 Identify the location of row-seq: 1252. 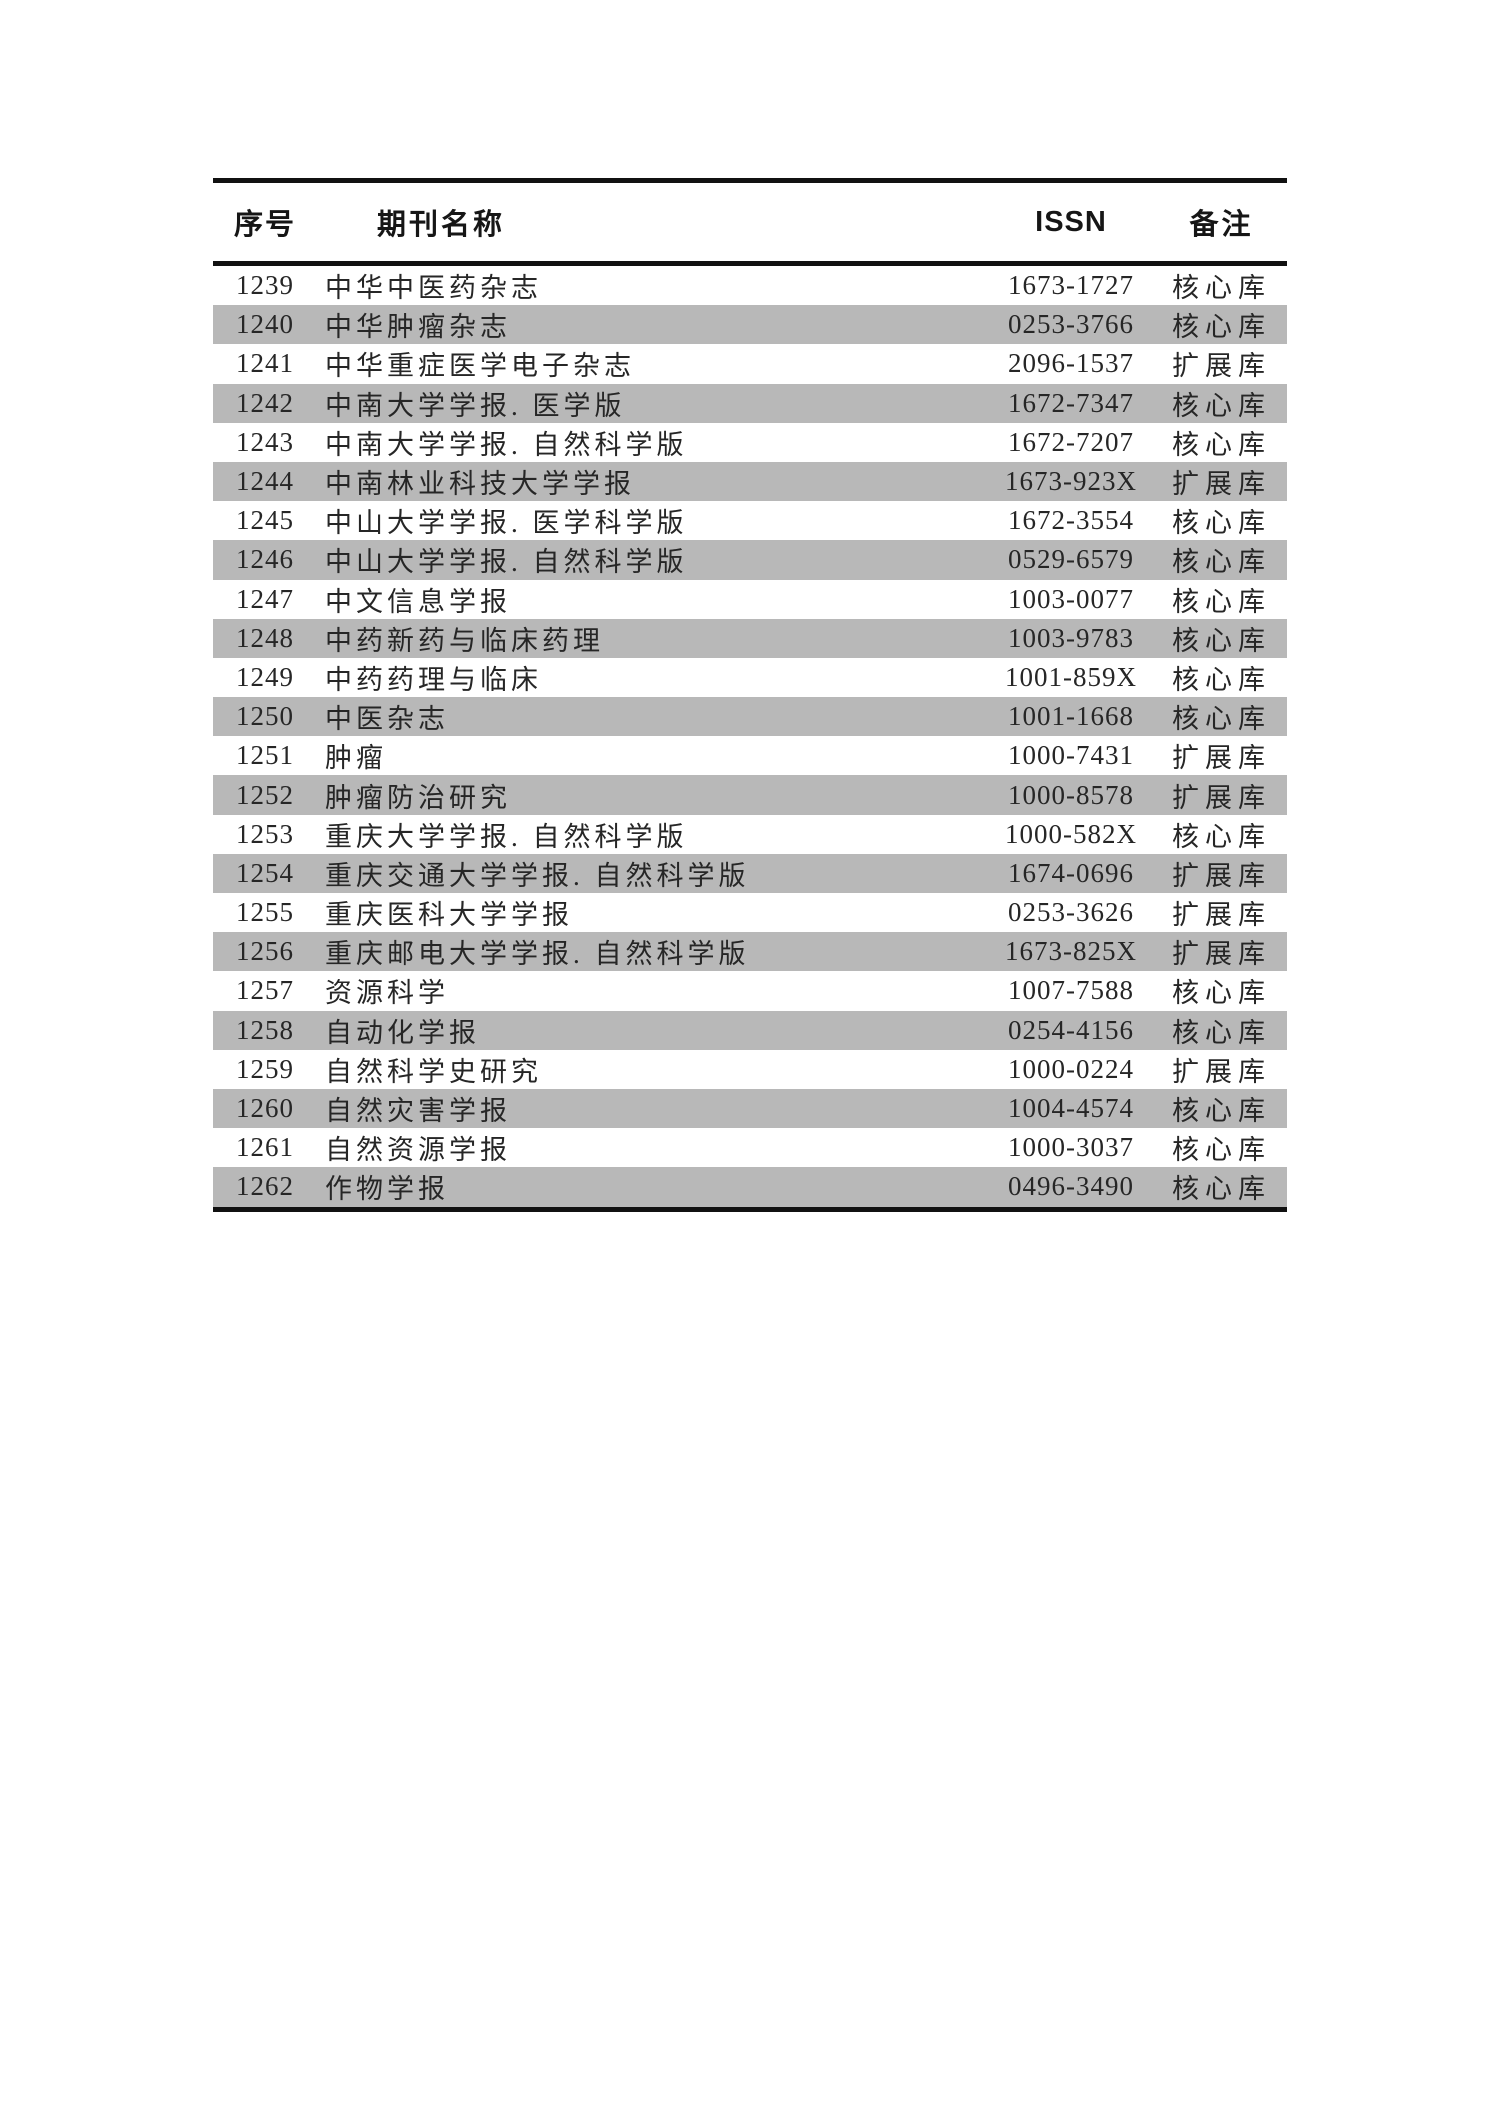
(265, 794).